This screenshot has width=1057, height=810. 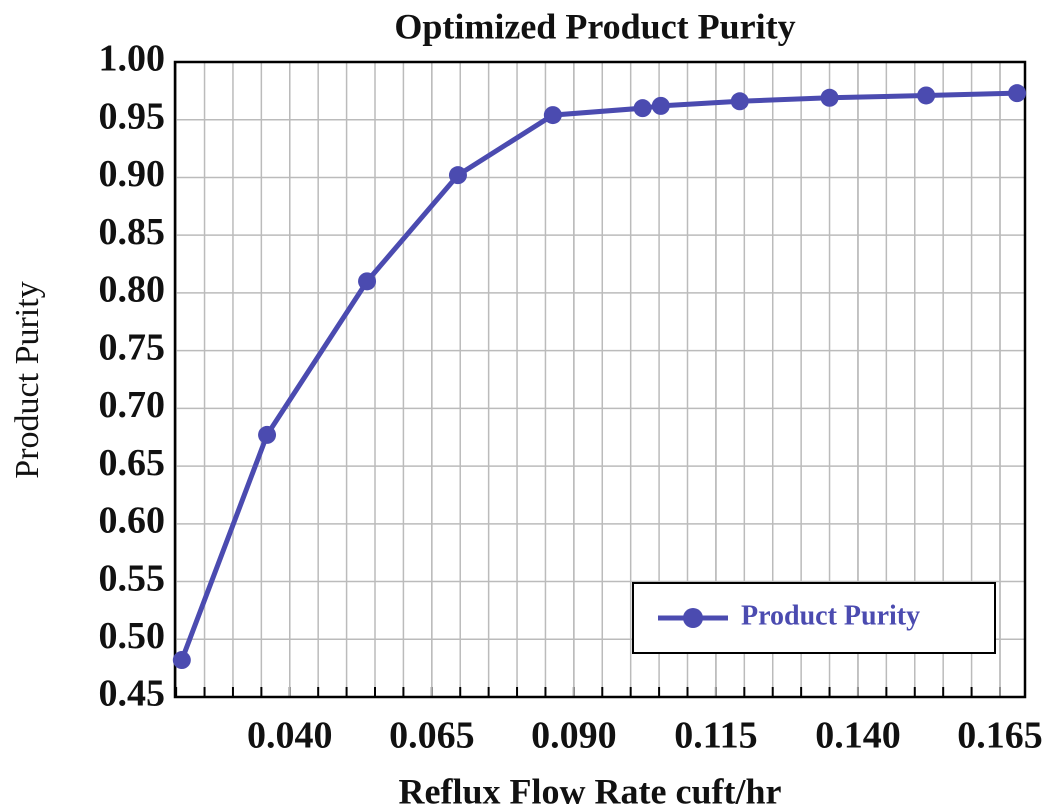 I want to click on y-tick-label: 0.70, so click(x=132, y=405).